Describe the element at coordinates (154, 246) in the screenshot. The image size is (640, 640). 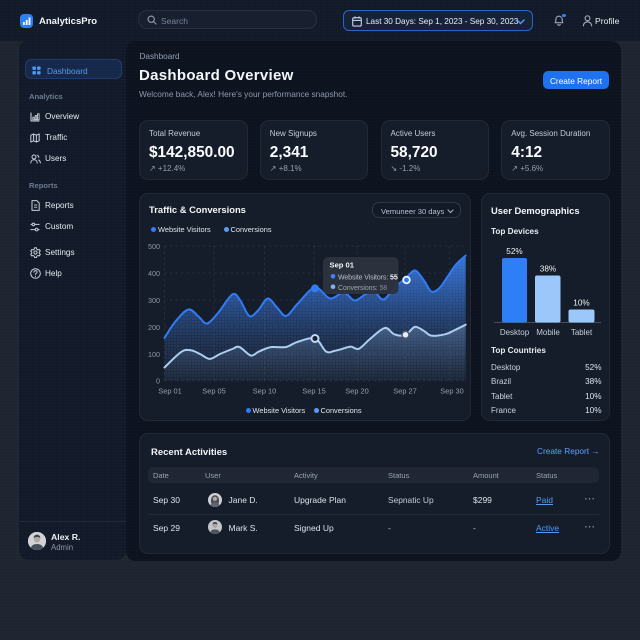
I see `svg-text: 500` at that location.